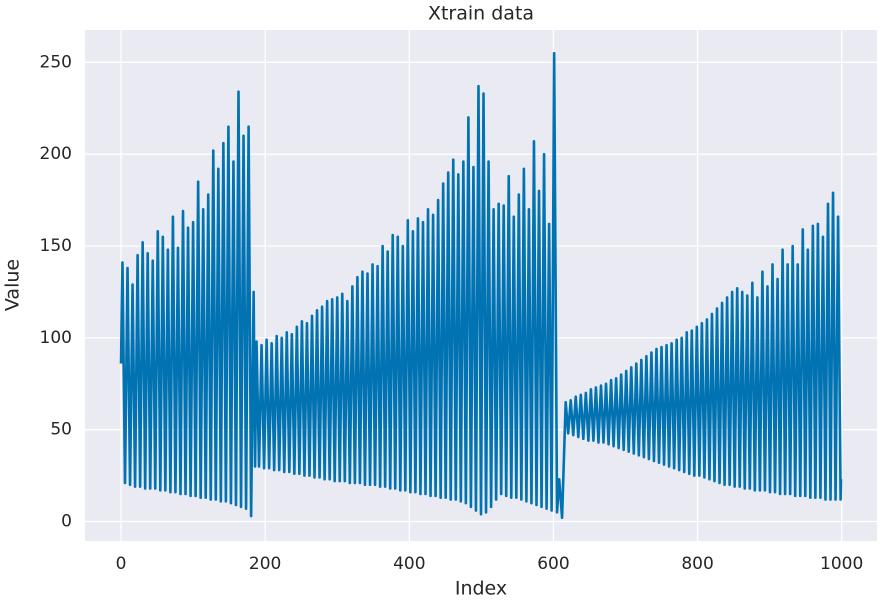 The height and width of the screenshot is (600, 888). Describe the element at coordinates (56, 154) in the screenshot. I see `y-tick-label: 200` at that location.